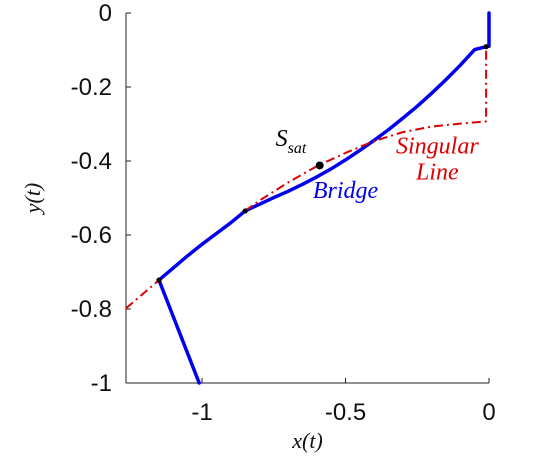  I want to click on y-axis-label: y(t), so click(32, 199).